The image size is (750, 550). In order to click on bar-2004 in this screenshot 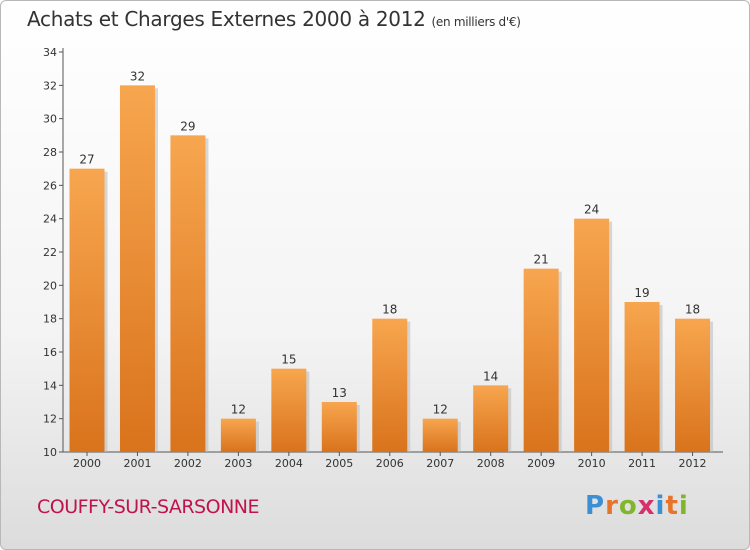, I will do `click(289, 410)`.